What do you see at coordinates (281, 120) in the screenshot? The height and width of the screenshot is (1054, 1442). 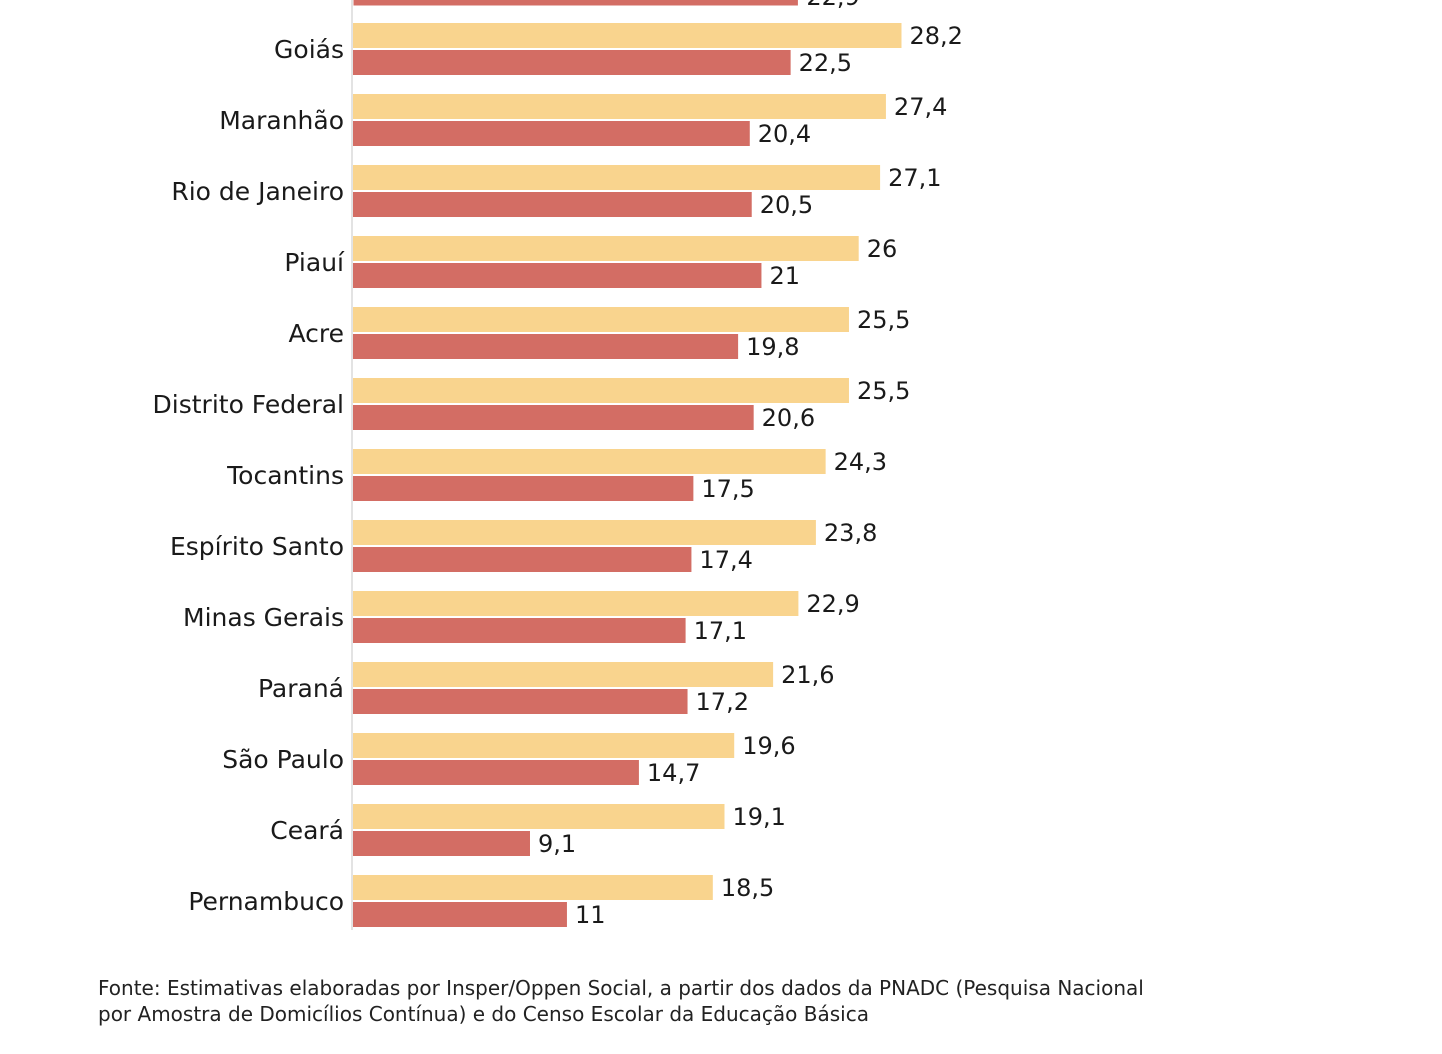 I see `category-label: Maranhão` at bounding box center [281, 120].